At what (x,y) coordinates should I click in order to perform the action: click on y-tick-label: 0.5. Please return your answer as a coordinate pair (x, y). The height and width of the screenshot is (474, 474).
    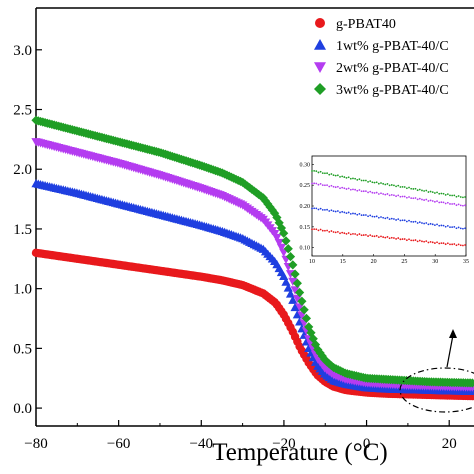
    Looking at the image, I should click on (22, 349).